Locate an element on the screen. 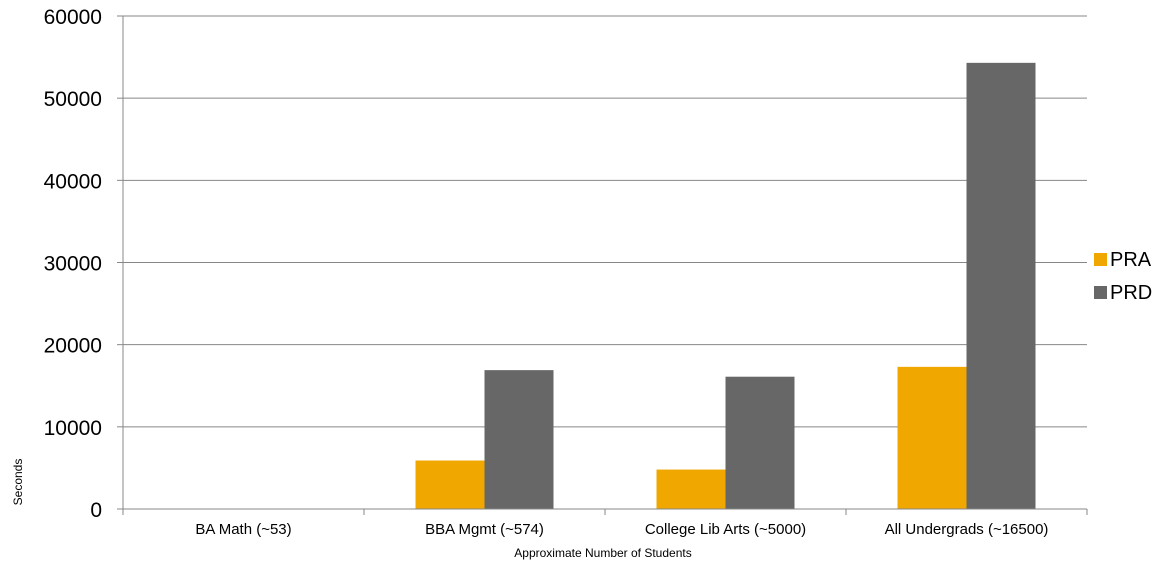  y-tick-label: 20000 is located at coordinates (73, 346).